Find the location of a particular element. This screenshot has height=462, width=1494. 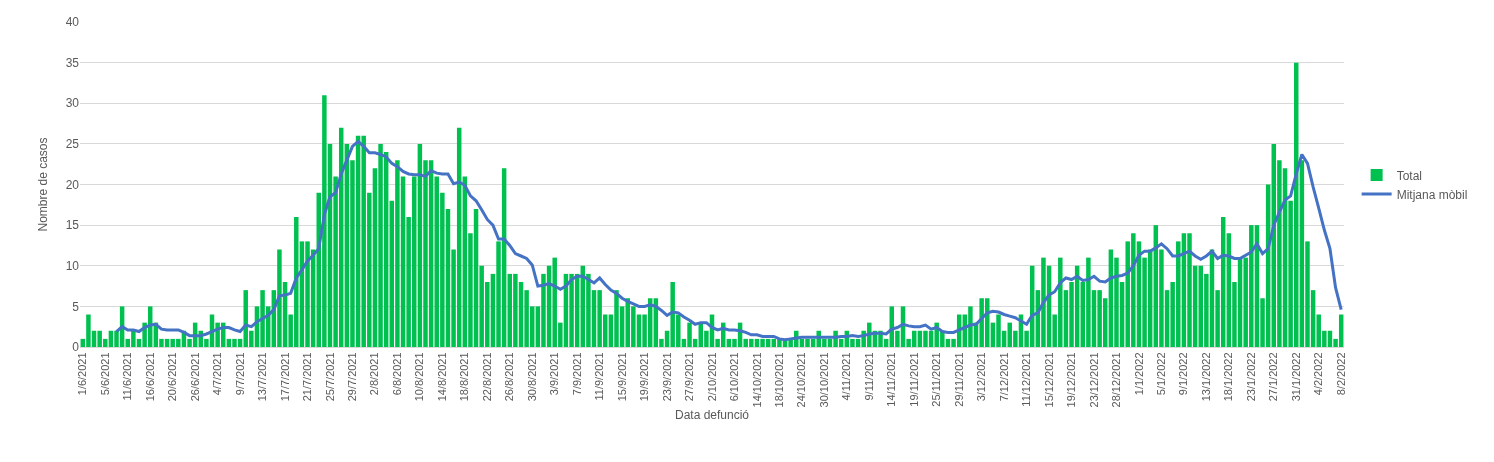

x-tick-label: 2/10/2021 is located at coordinates (711, 377).